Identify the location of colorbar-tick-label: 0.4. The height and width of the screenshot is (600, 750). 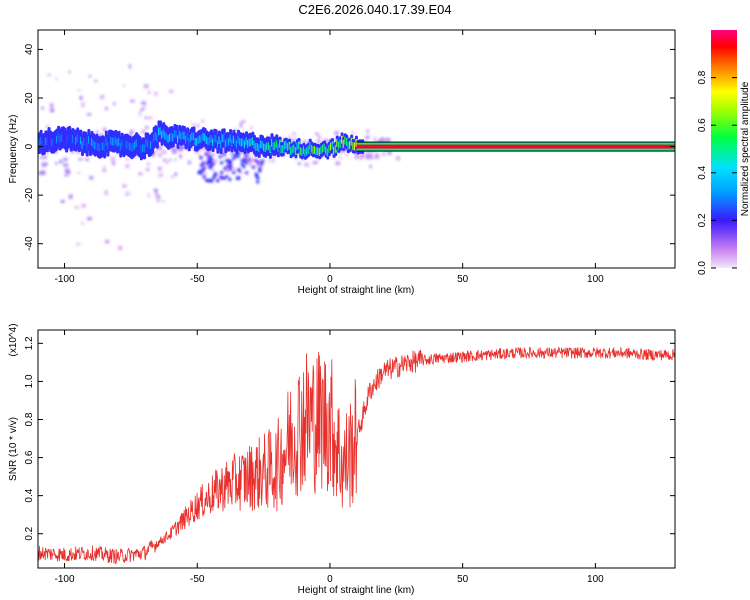
(702, 172).